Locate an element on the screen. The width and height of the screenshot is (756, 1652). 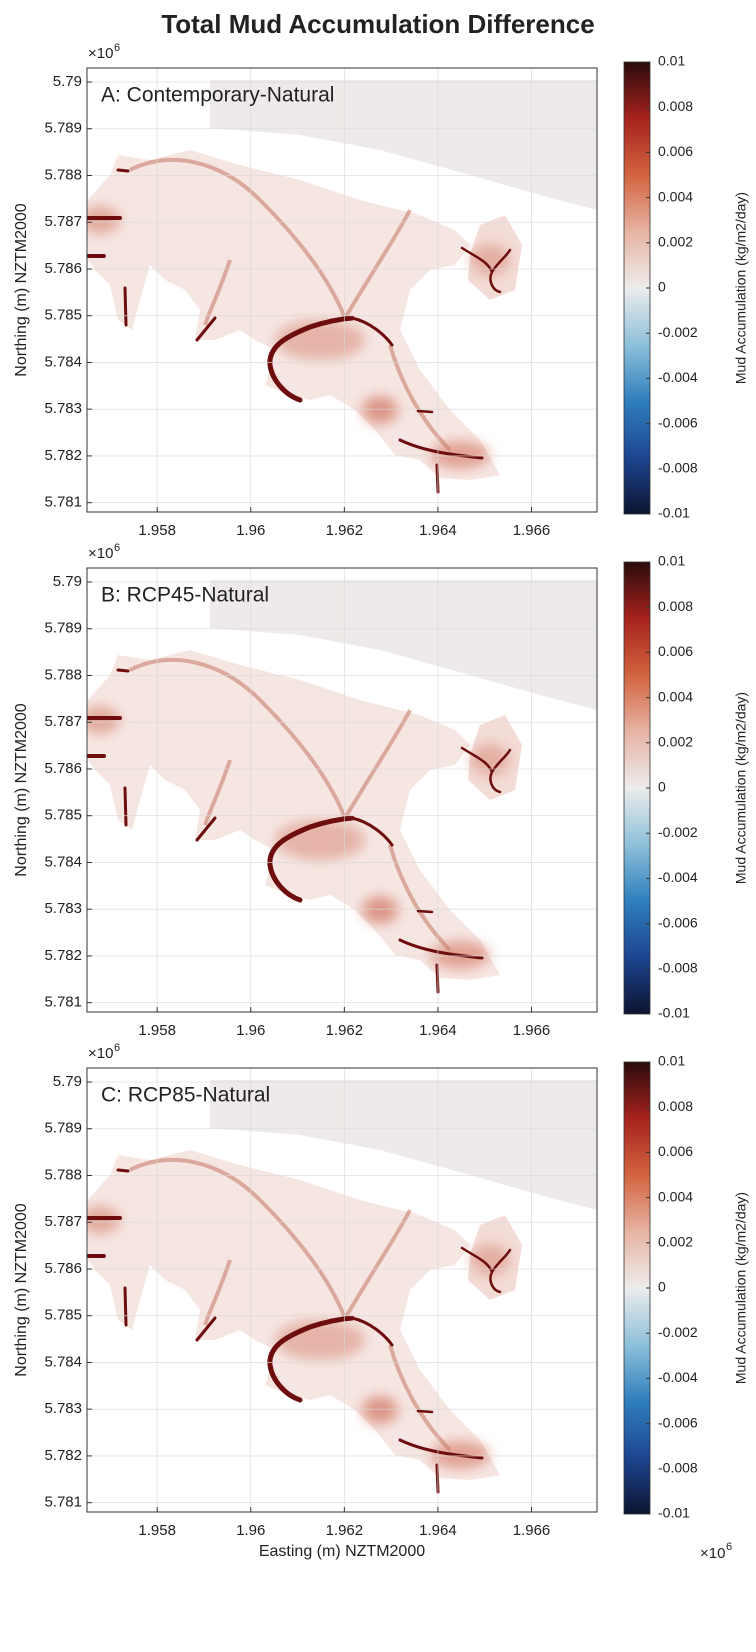
panel-label: C: RCP85-Natural is located at coordinates (185, 1095).